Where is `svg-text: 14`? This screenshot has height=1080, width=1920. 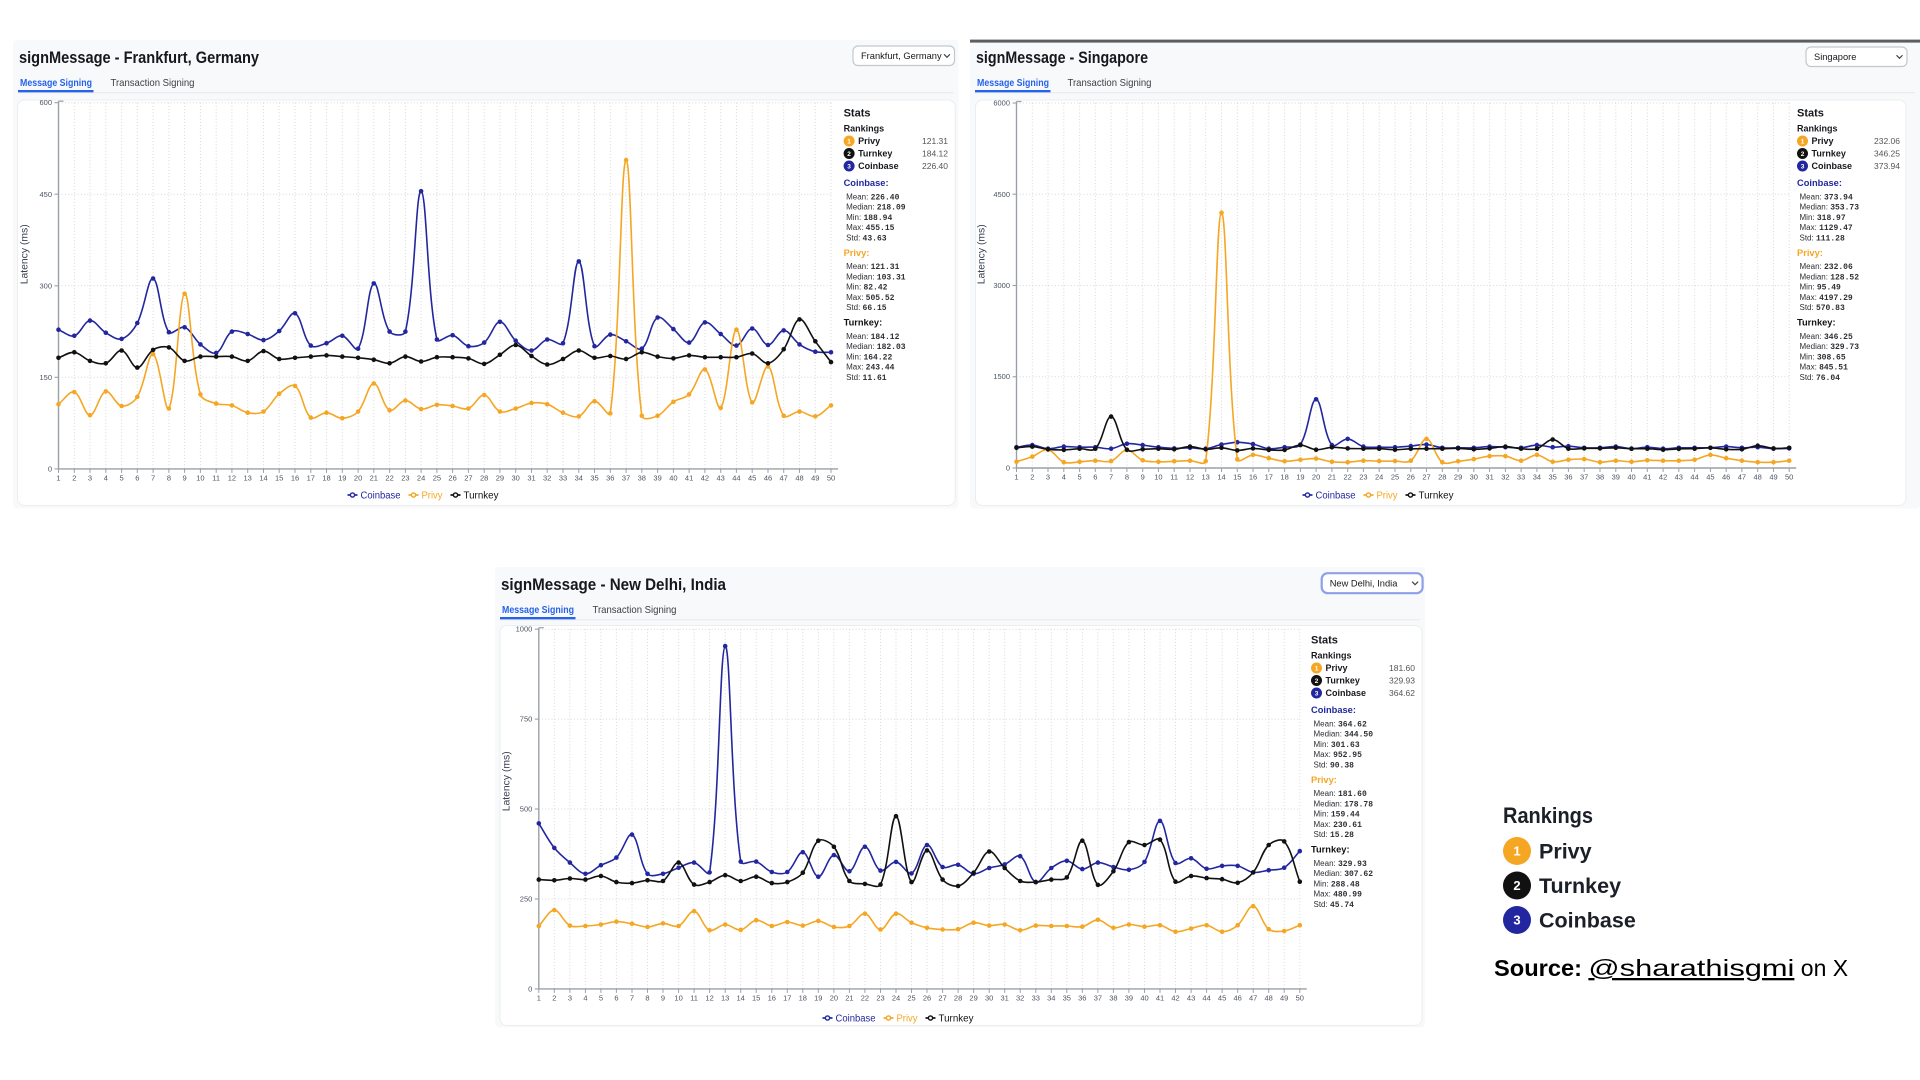 svg-text: 14 is located at coordinates (741, 997).